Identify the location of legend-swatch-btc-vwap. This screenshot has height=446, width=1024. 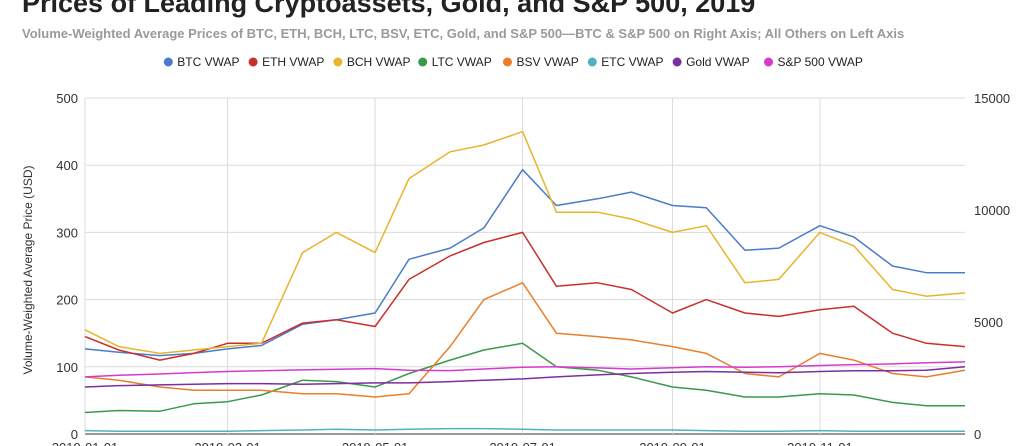
(168, 62).